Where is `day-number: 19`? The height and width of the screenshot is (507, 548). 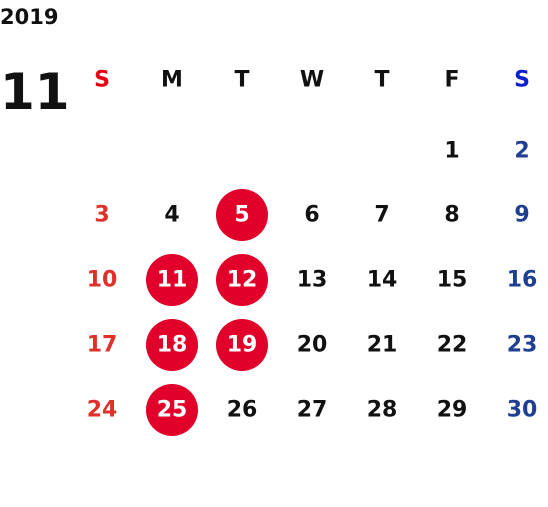 day-number: 19 is located at coordinates (242, 345).